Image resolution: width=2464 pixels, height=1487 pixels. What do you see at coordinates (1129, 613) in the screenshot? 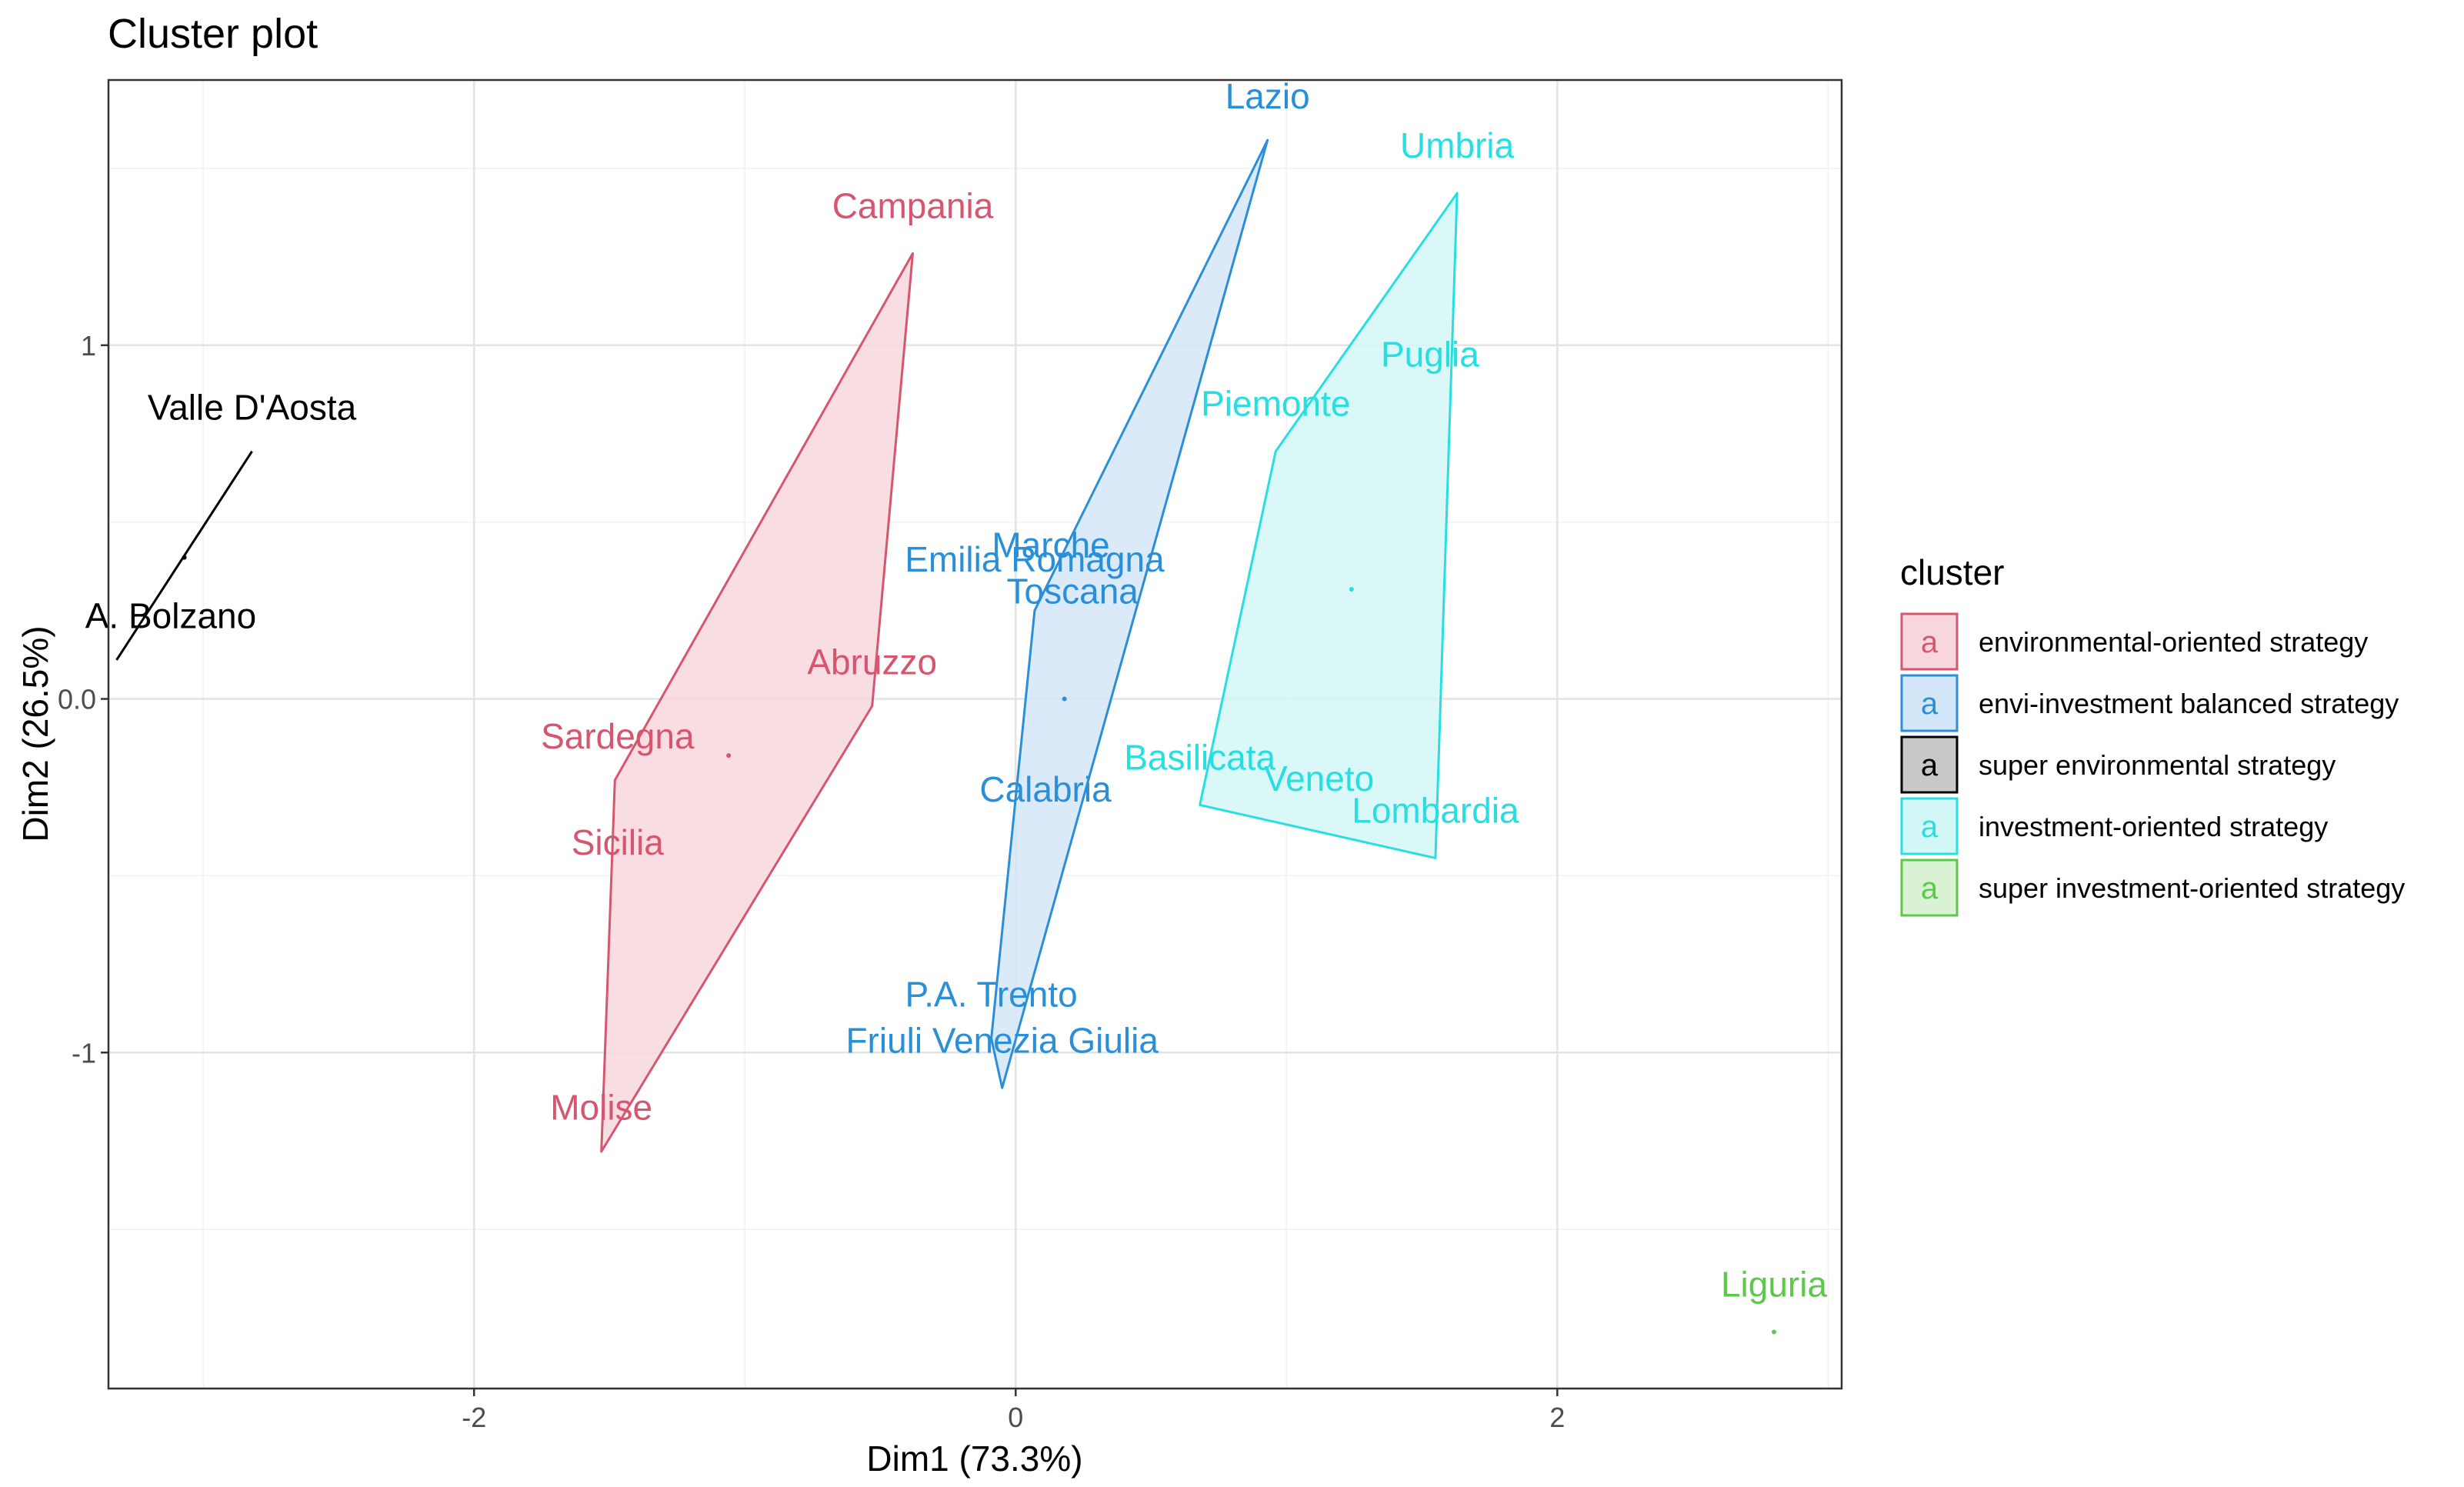
I see `envi-investment-balanced-strategy-hull` at bounding box center [1129, 613].